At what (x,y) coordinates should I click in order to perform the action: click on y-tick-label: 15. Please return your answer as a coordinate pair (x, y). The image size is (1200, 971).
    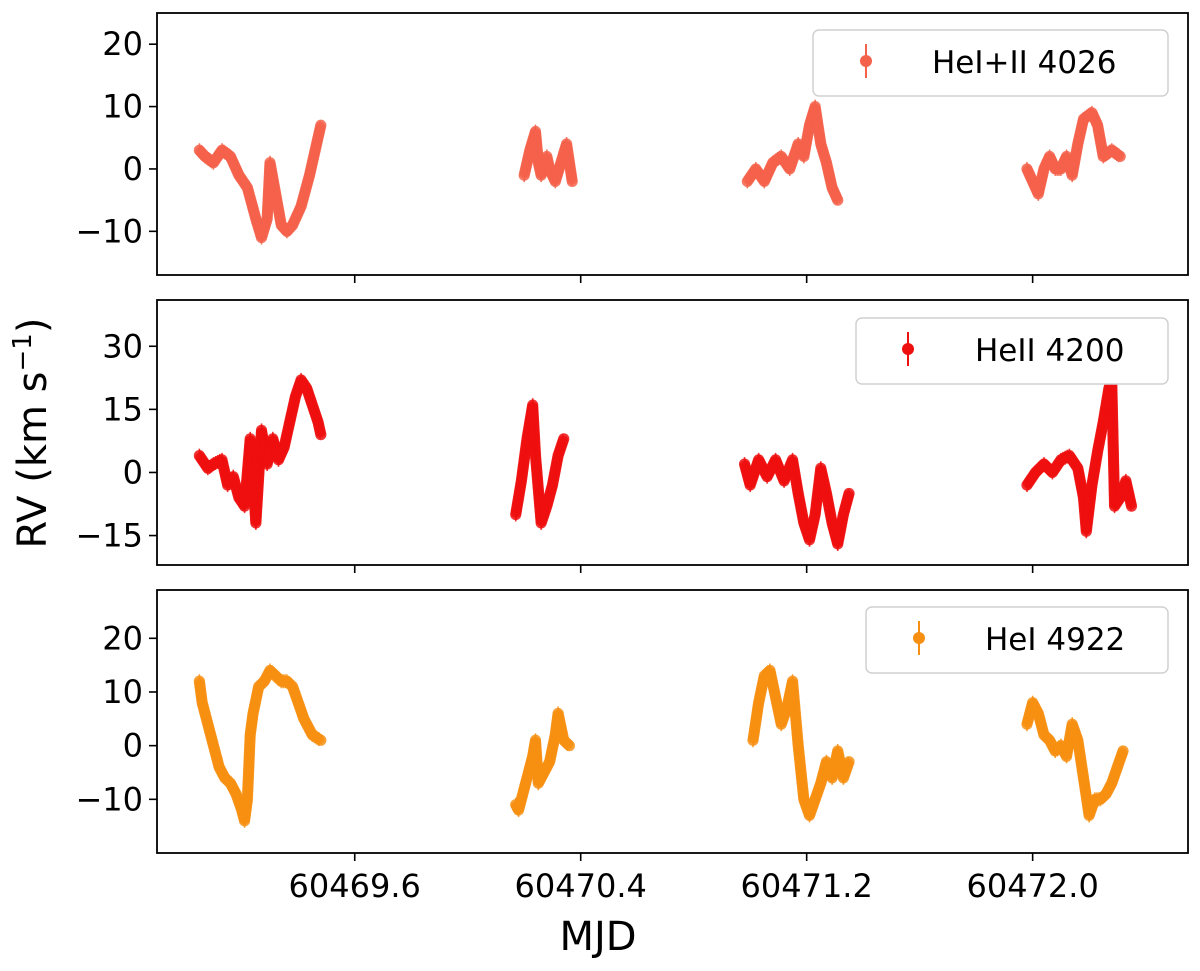
    Looking at the image, I should click on (122, 409).